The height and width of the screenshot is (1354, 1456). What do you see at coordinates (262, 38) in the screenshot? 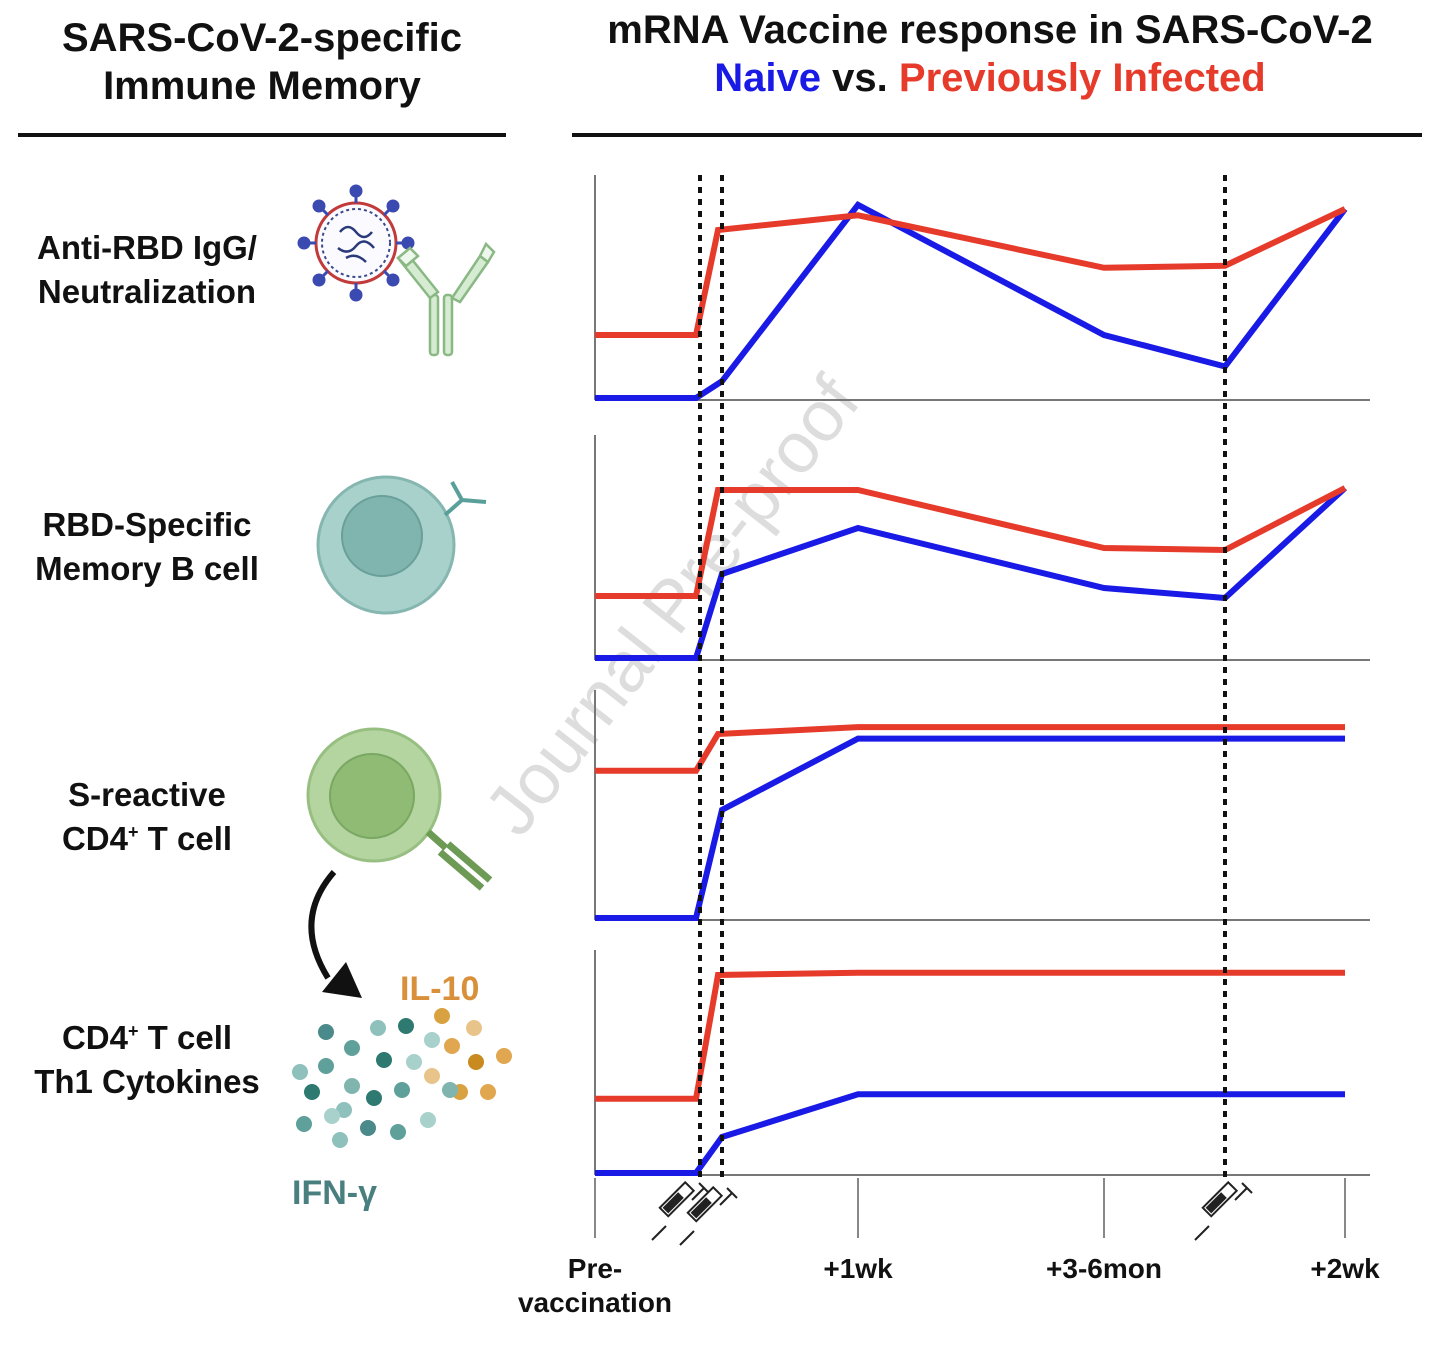
I see `left-header-line1: SARS-CoV-2-specific` at bounding box center [262, 38].